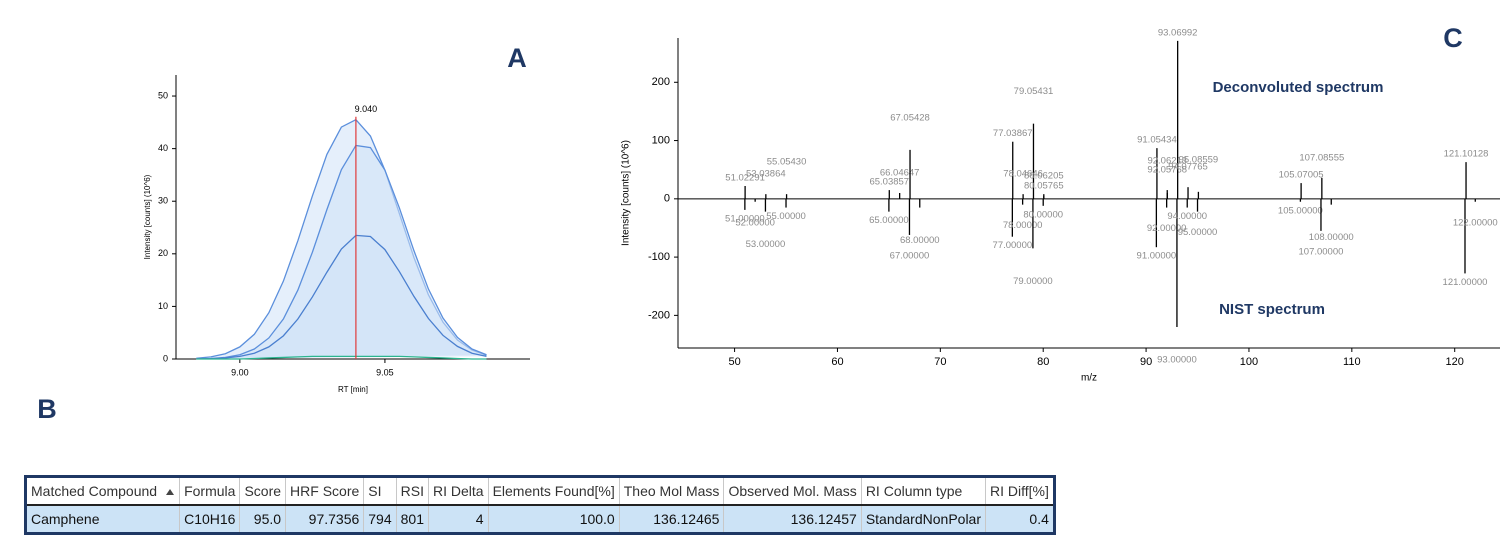 This screenshot has width=1500, height=549. Describe the element at coordinates (745, 178) in the screenshot. I see `peak-label: 51.02291` at that location.